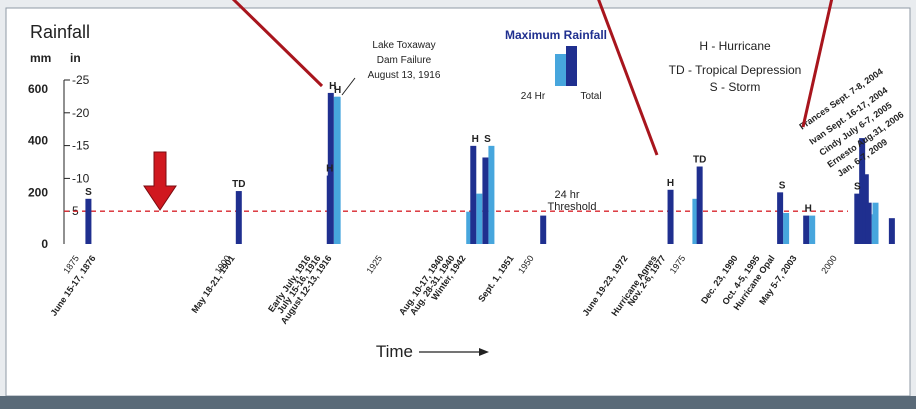  I want to click on y-tick-in: -25, so click(81, 80).